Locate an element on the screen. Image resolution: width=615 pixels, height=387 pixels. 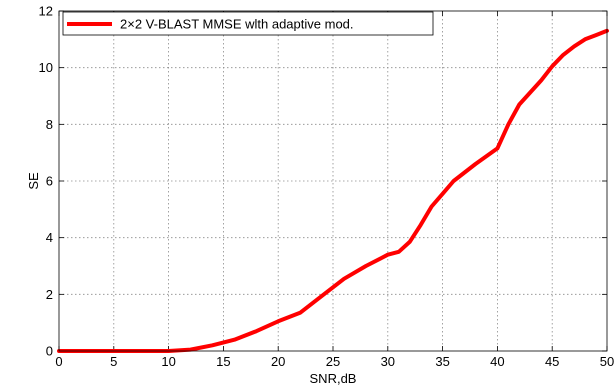
y-tick-label: 0 is located at coordinates (49, 351).